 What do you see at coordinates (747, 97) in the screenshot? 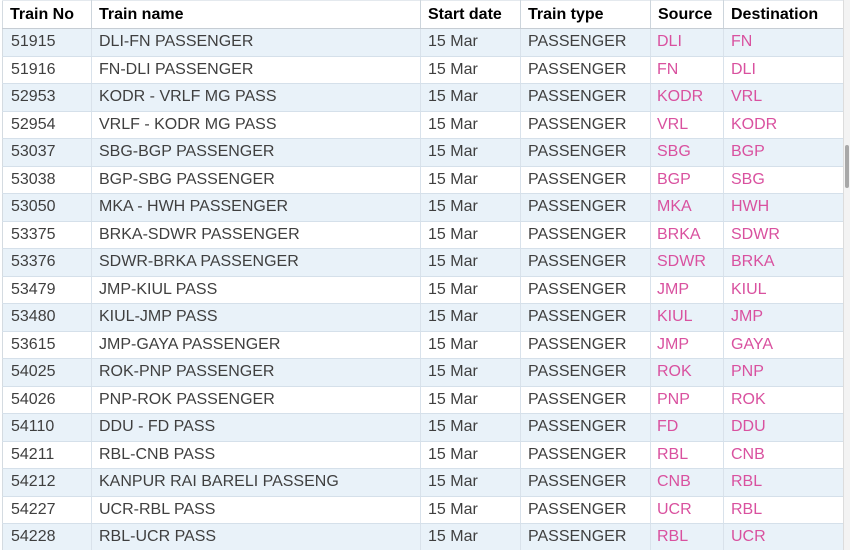
I see `destination-link: VRL` at bounding box center [747, 97].